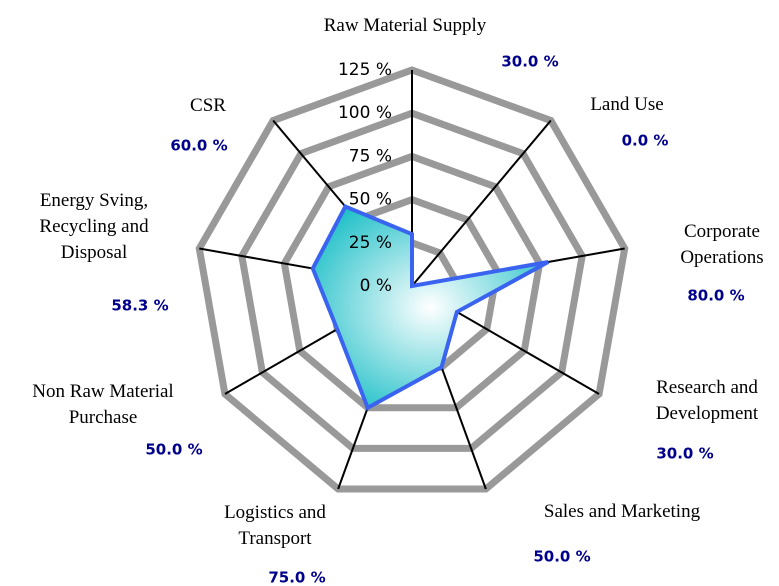  Describe the element at coordinates (707, 400) in the screenshot. I see `category-label: Research and Development` at that location.